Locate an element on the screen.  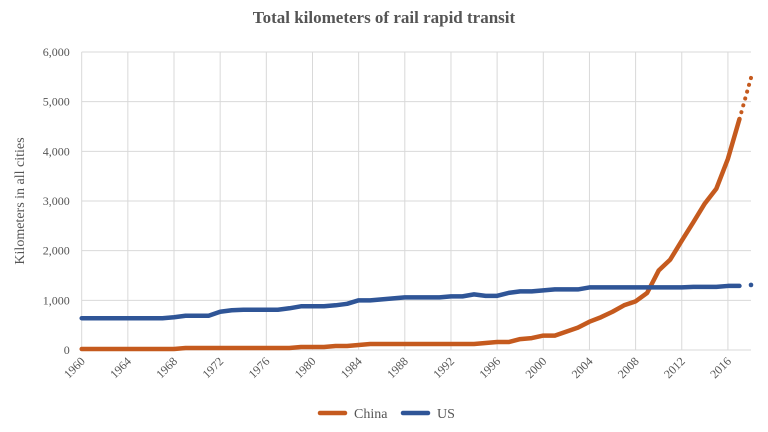
x-tick-label: 2008 is located at coordinates (628, 367).